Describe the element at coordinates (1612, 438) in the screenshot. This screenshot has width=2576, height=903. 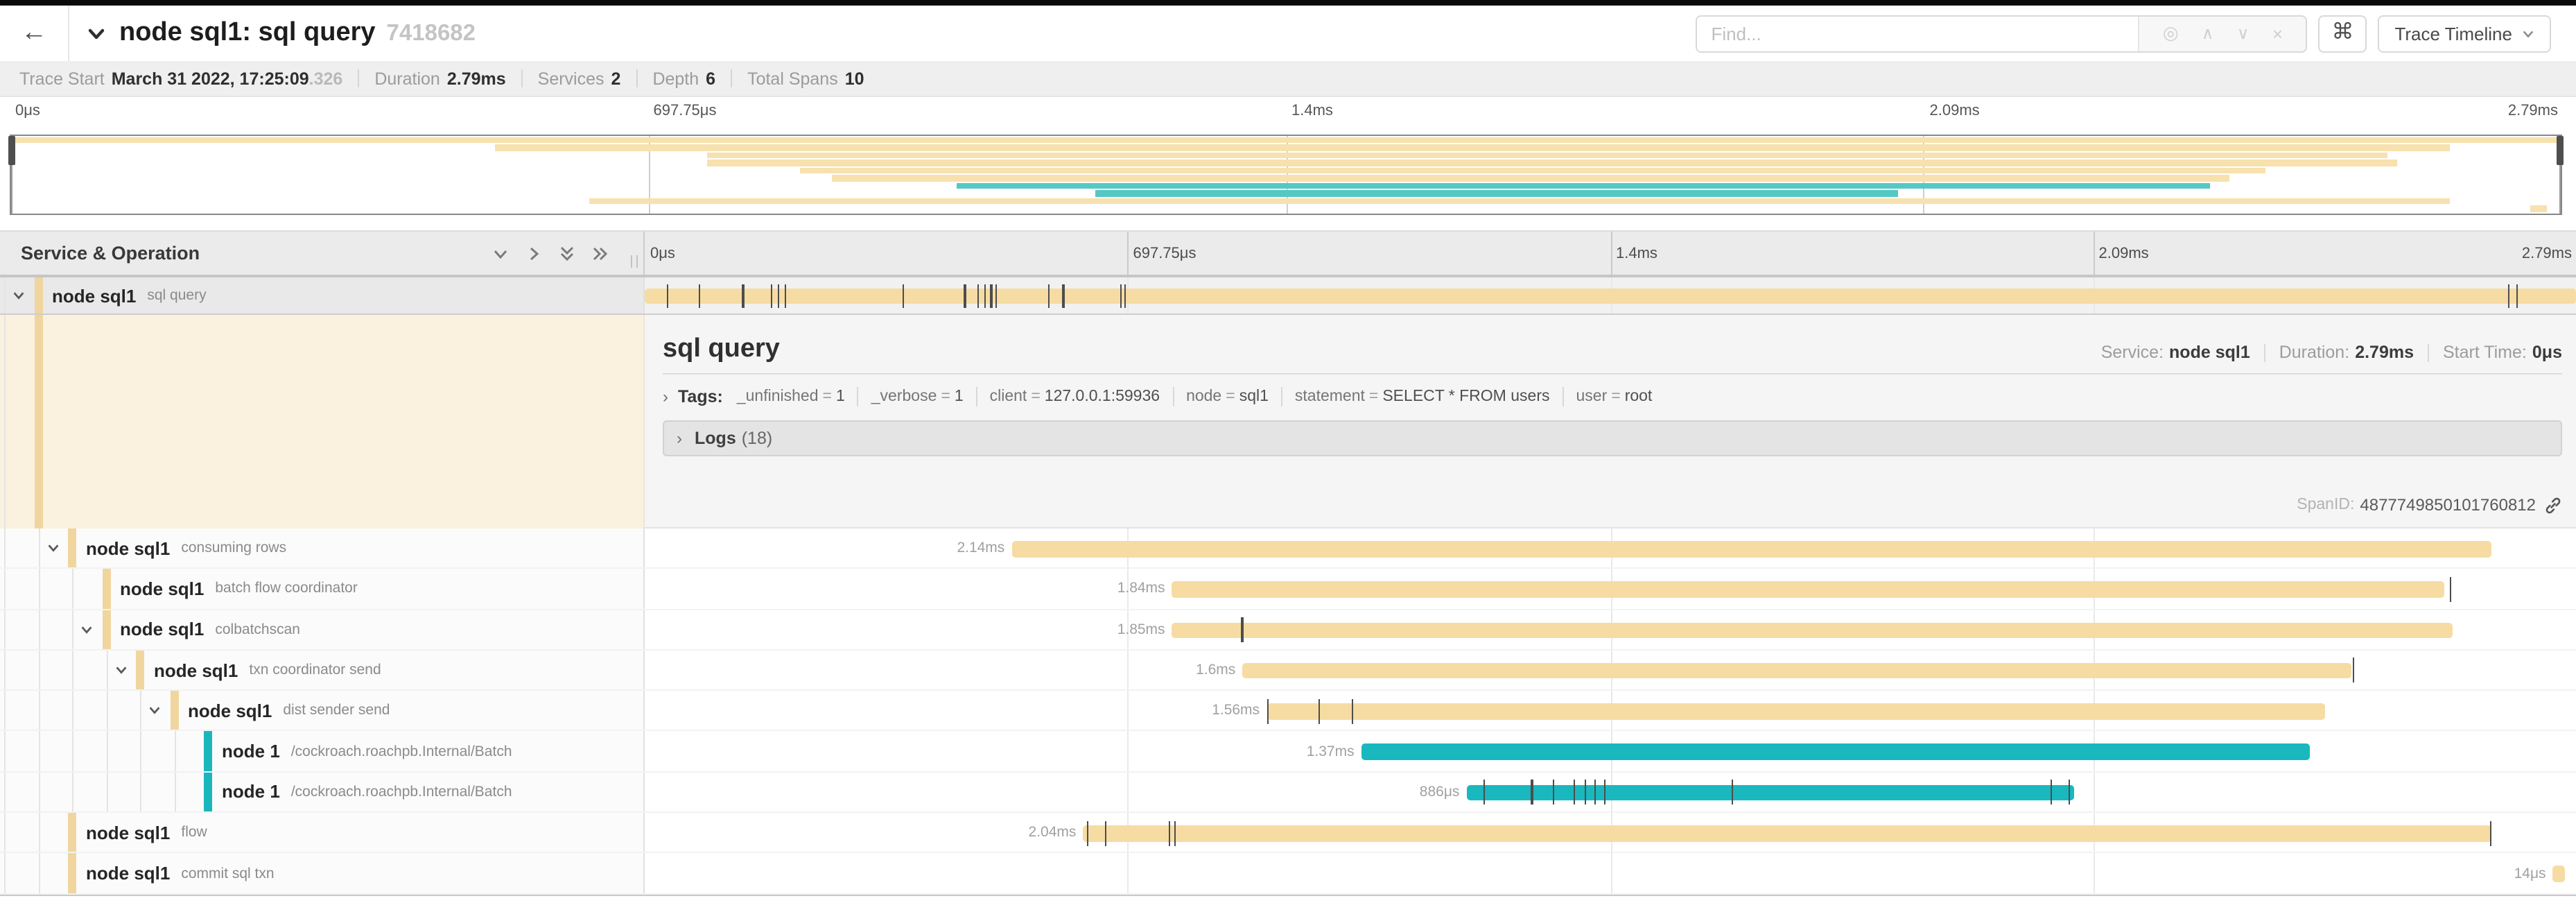
I see `logs-row: › Logs (18)` at that location.